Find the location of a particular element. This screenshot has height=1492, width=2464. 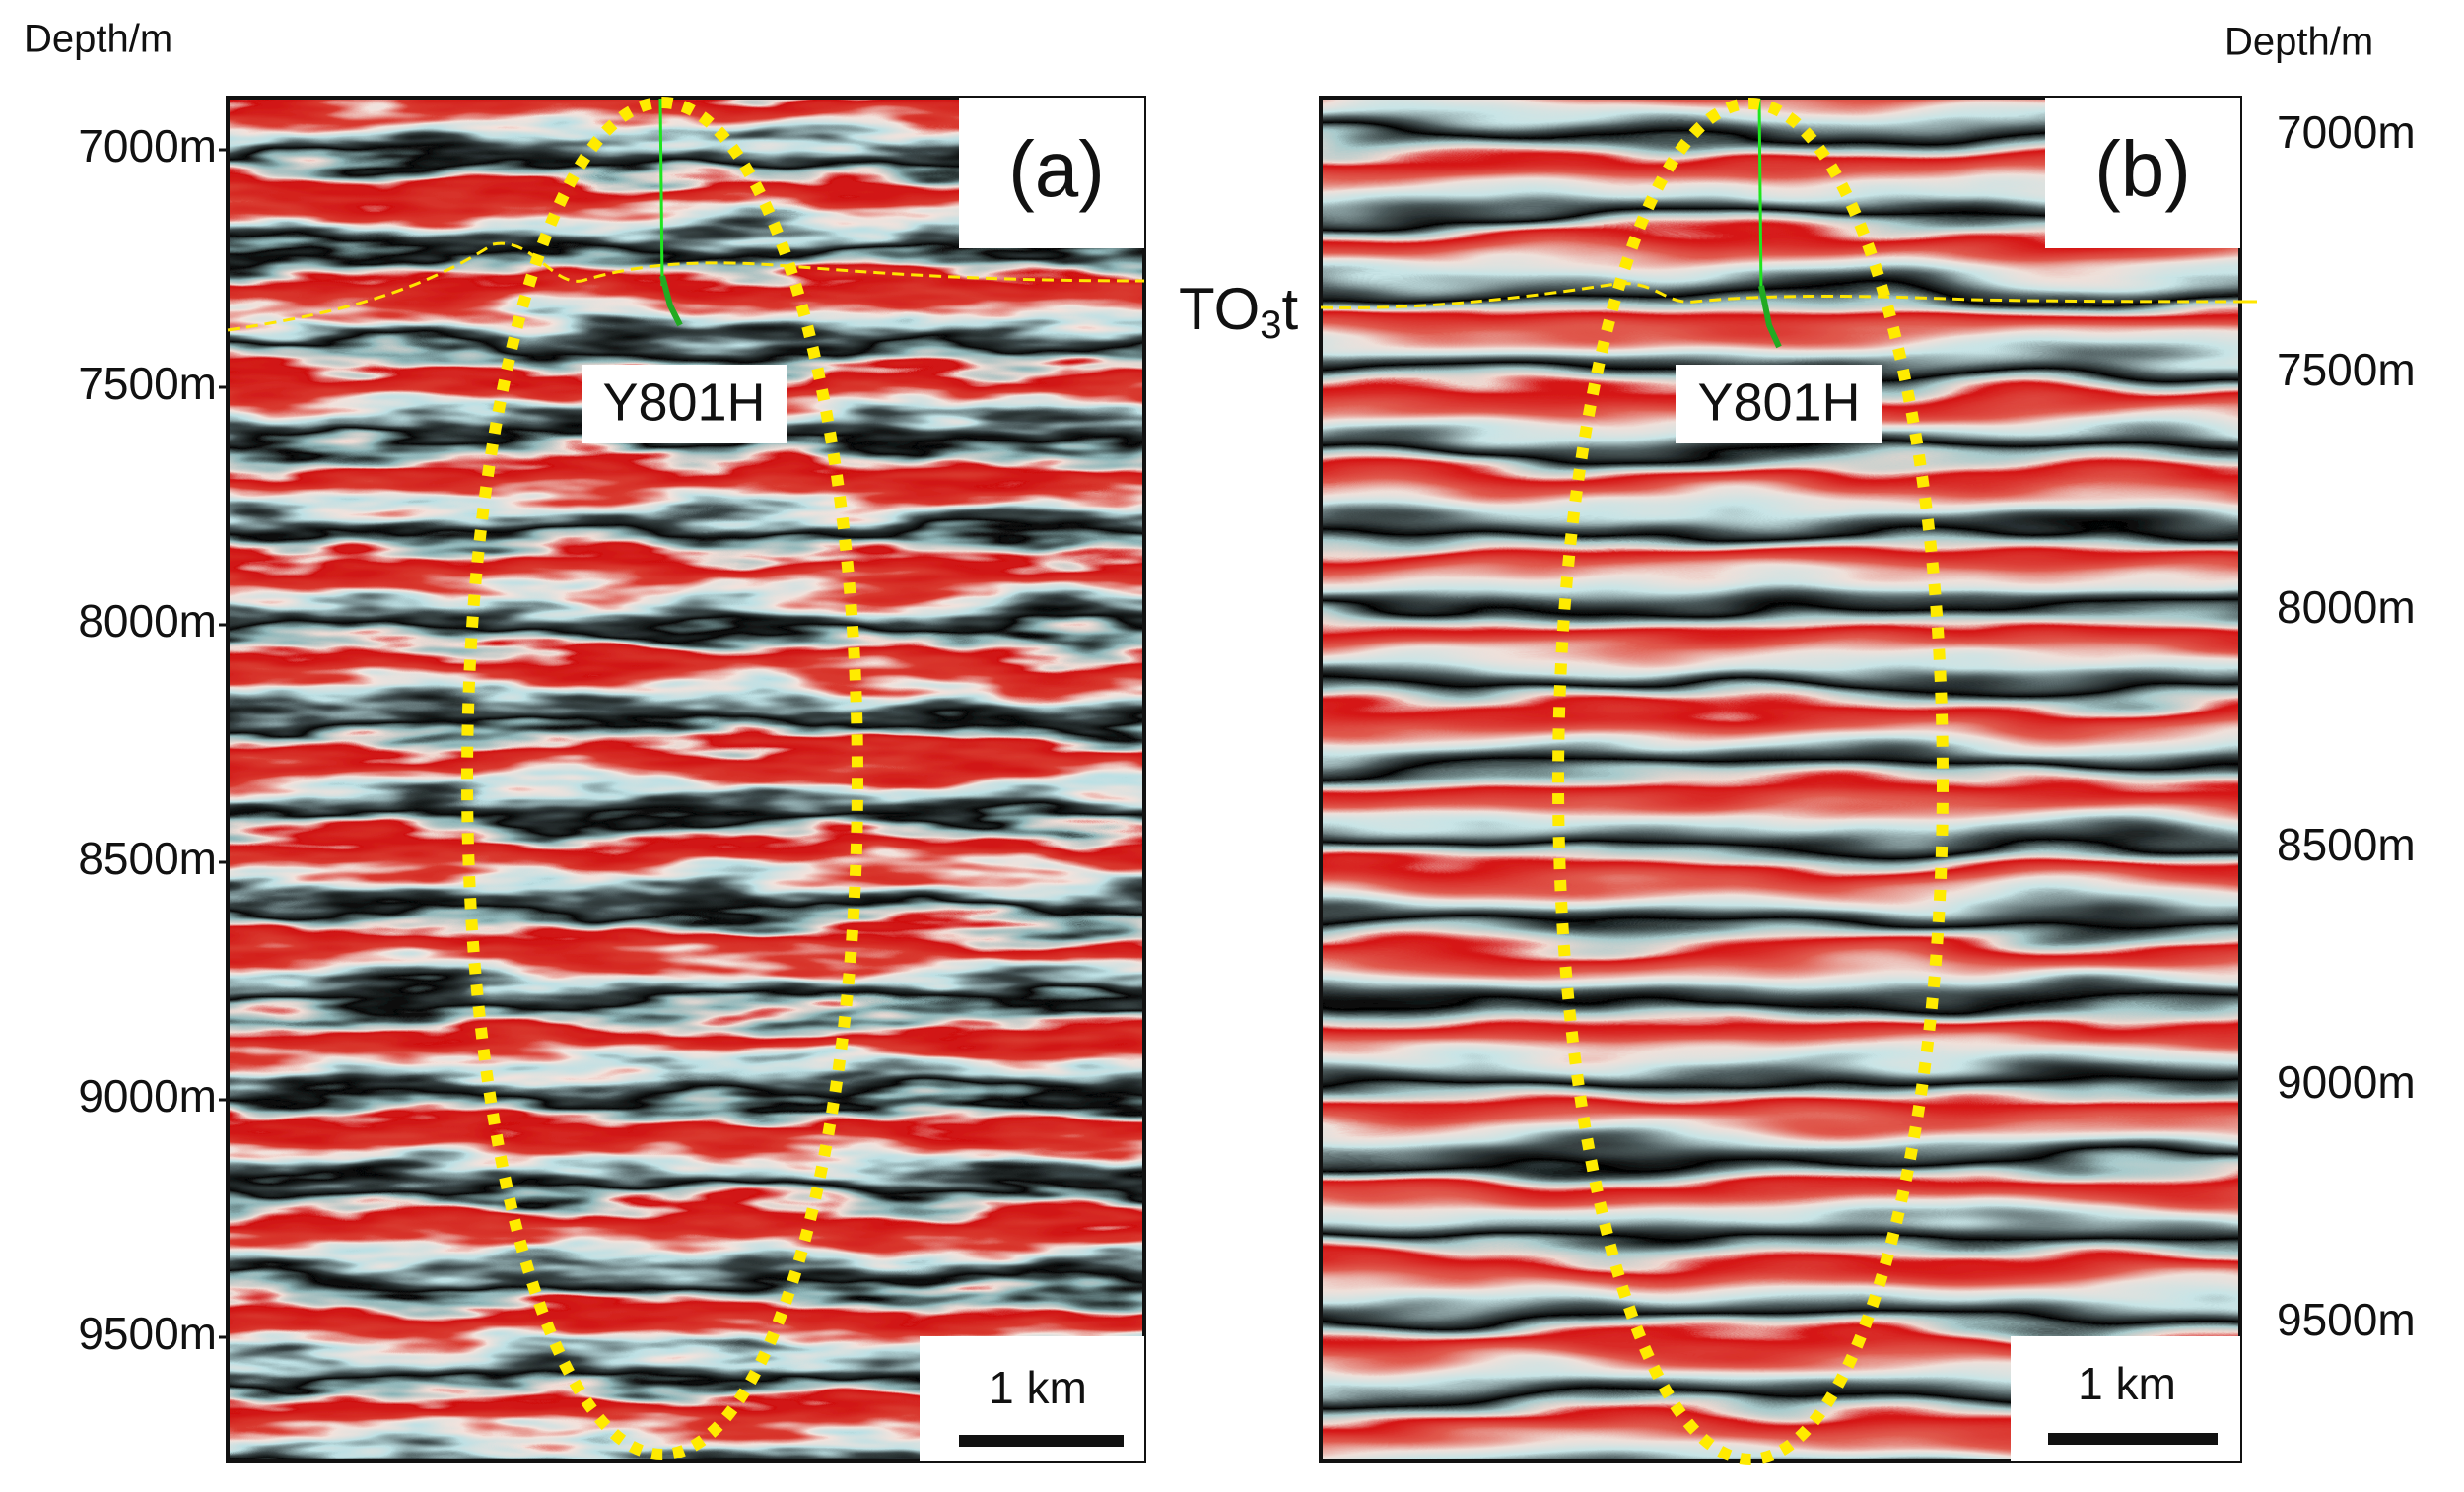

panel-label: (a) is located at coordinates (1056, 169).